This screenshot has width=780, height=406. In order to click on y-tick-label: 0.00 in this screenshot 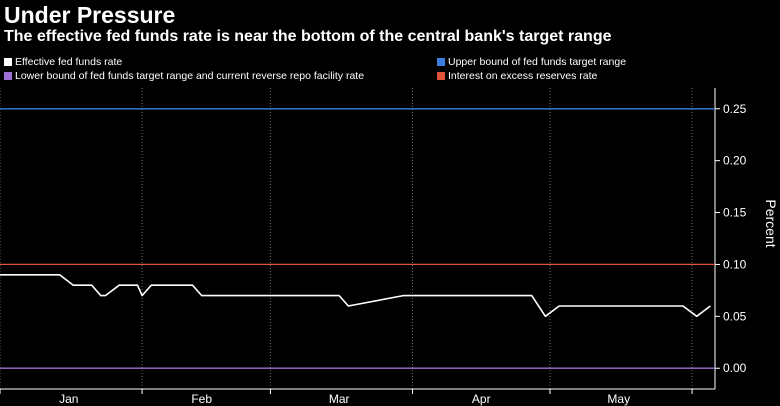, I will do `click(735, 368)`.